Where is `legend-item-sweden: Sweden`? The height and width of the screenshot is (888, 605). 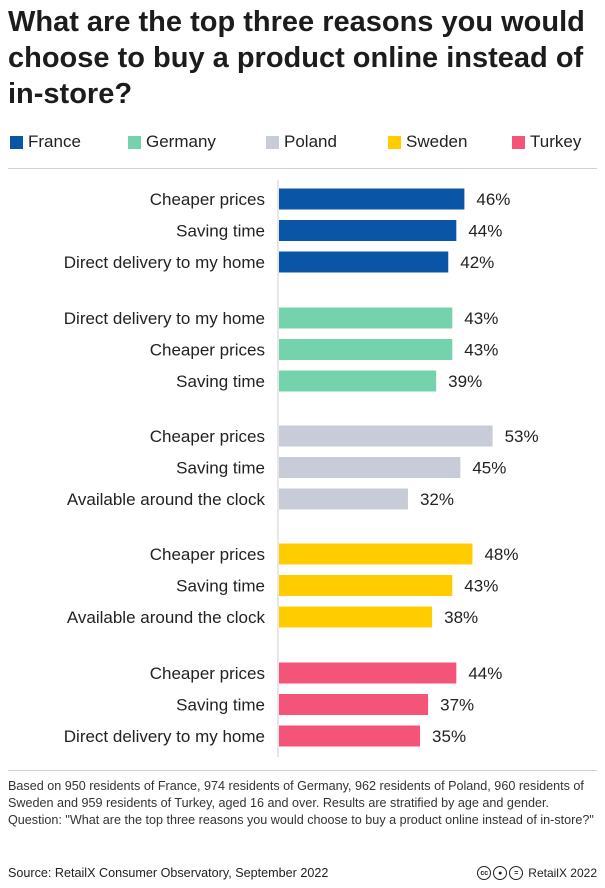 legend-item-sweden: Sweden is located at coordinates (427, 142).